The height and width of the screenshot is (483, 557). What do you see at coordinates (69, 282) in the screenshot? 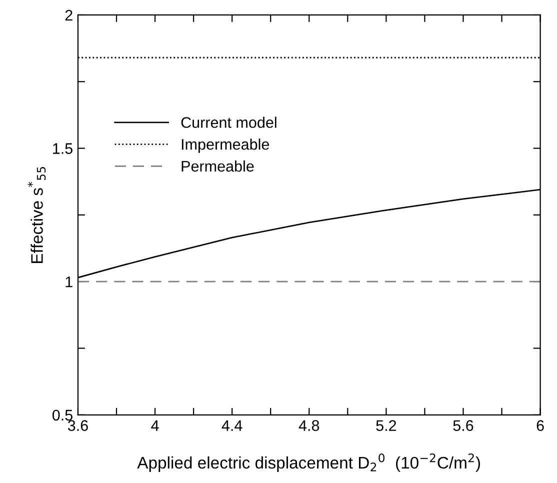
I see `y-tick-label: 1` at bounding box center [69, 282].